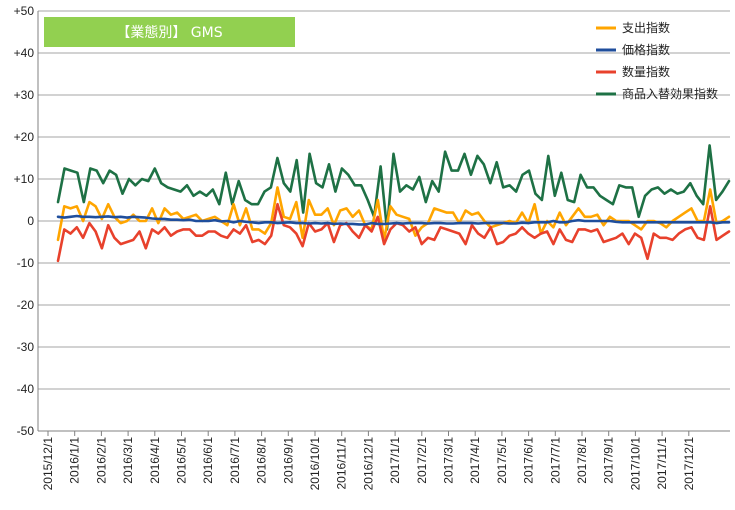  Describe the element at coordinates (75, 460) in the screenshot. I see `x-tick-label: 2016/1/1` at that location.